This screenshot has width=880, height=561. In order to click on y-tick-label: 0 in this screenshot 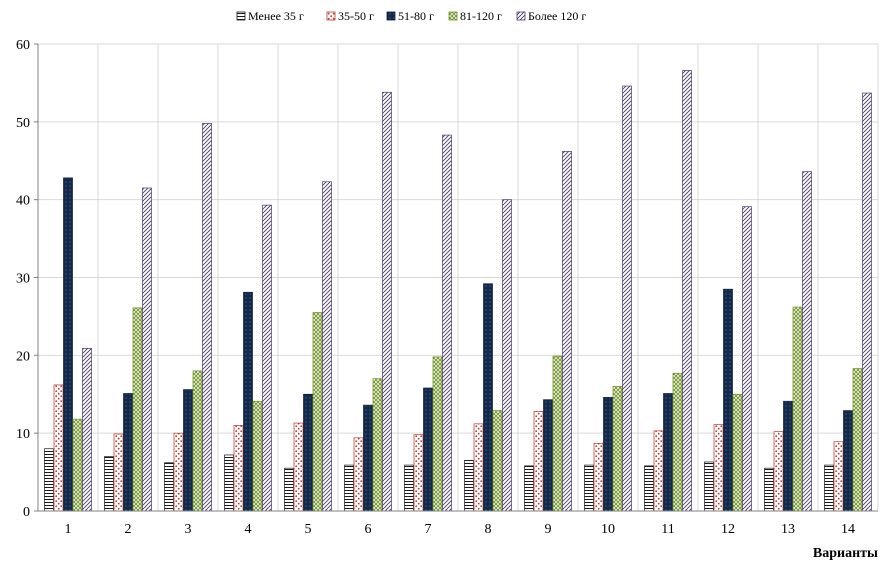, I will do `click(26, 512)`.